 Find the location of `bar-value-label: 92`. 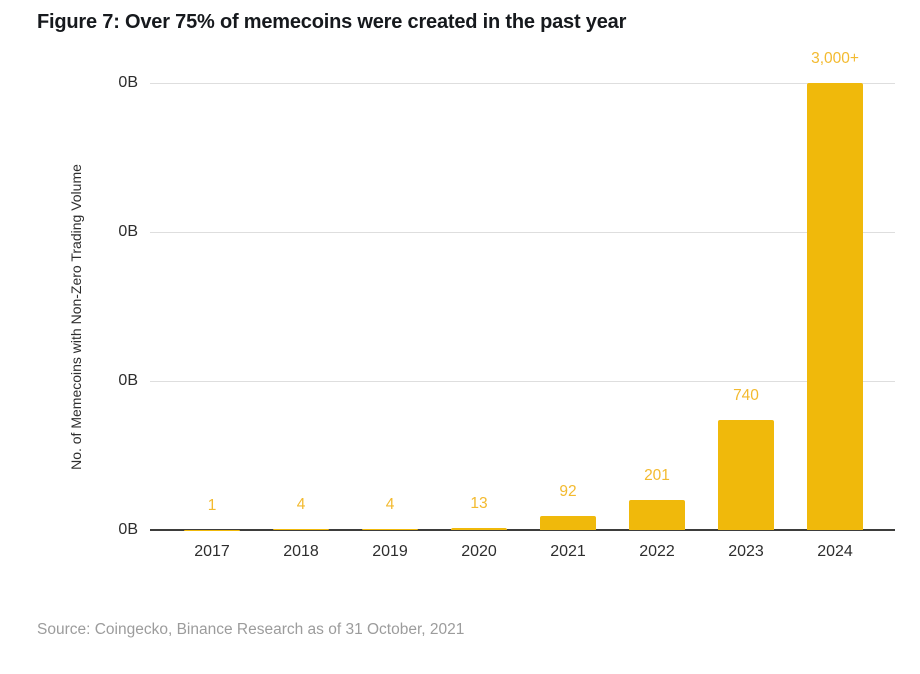

bar-value-label: 92 is located at coordinates (568, 492).